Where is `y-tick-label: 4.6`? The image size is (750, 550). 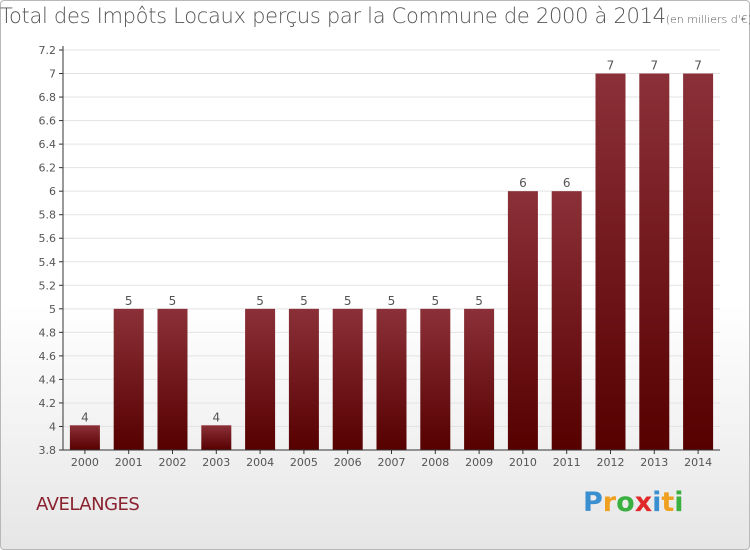
y-tick-label: 4.6 is located at coordinates (48, 356).